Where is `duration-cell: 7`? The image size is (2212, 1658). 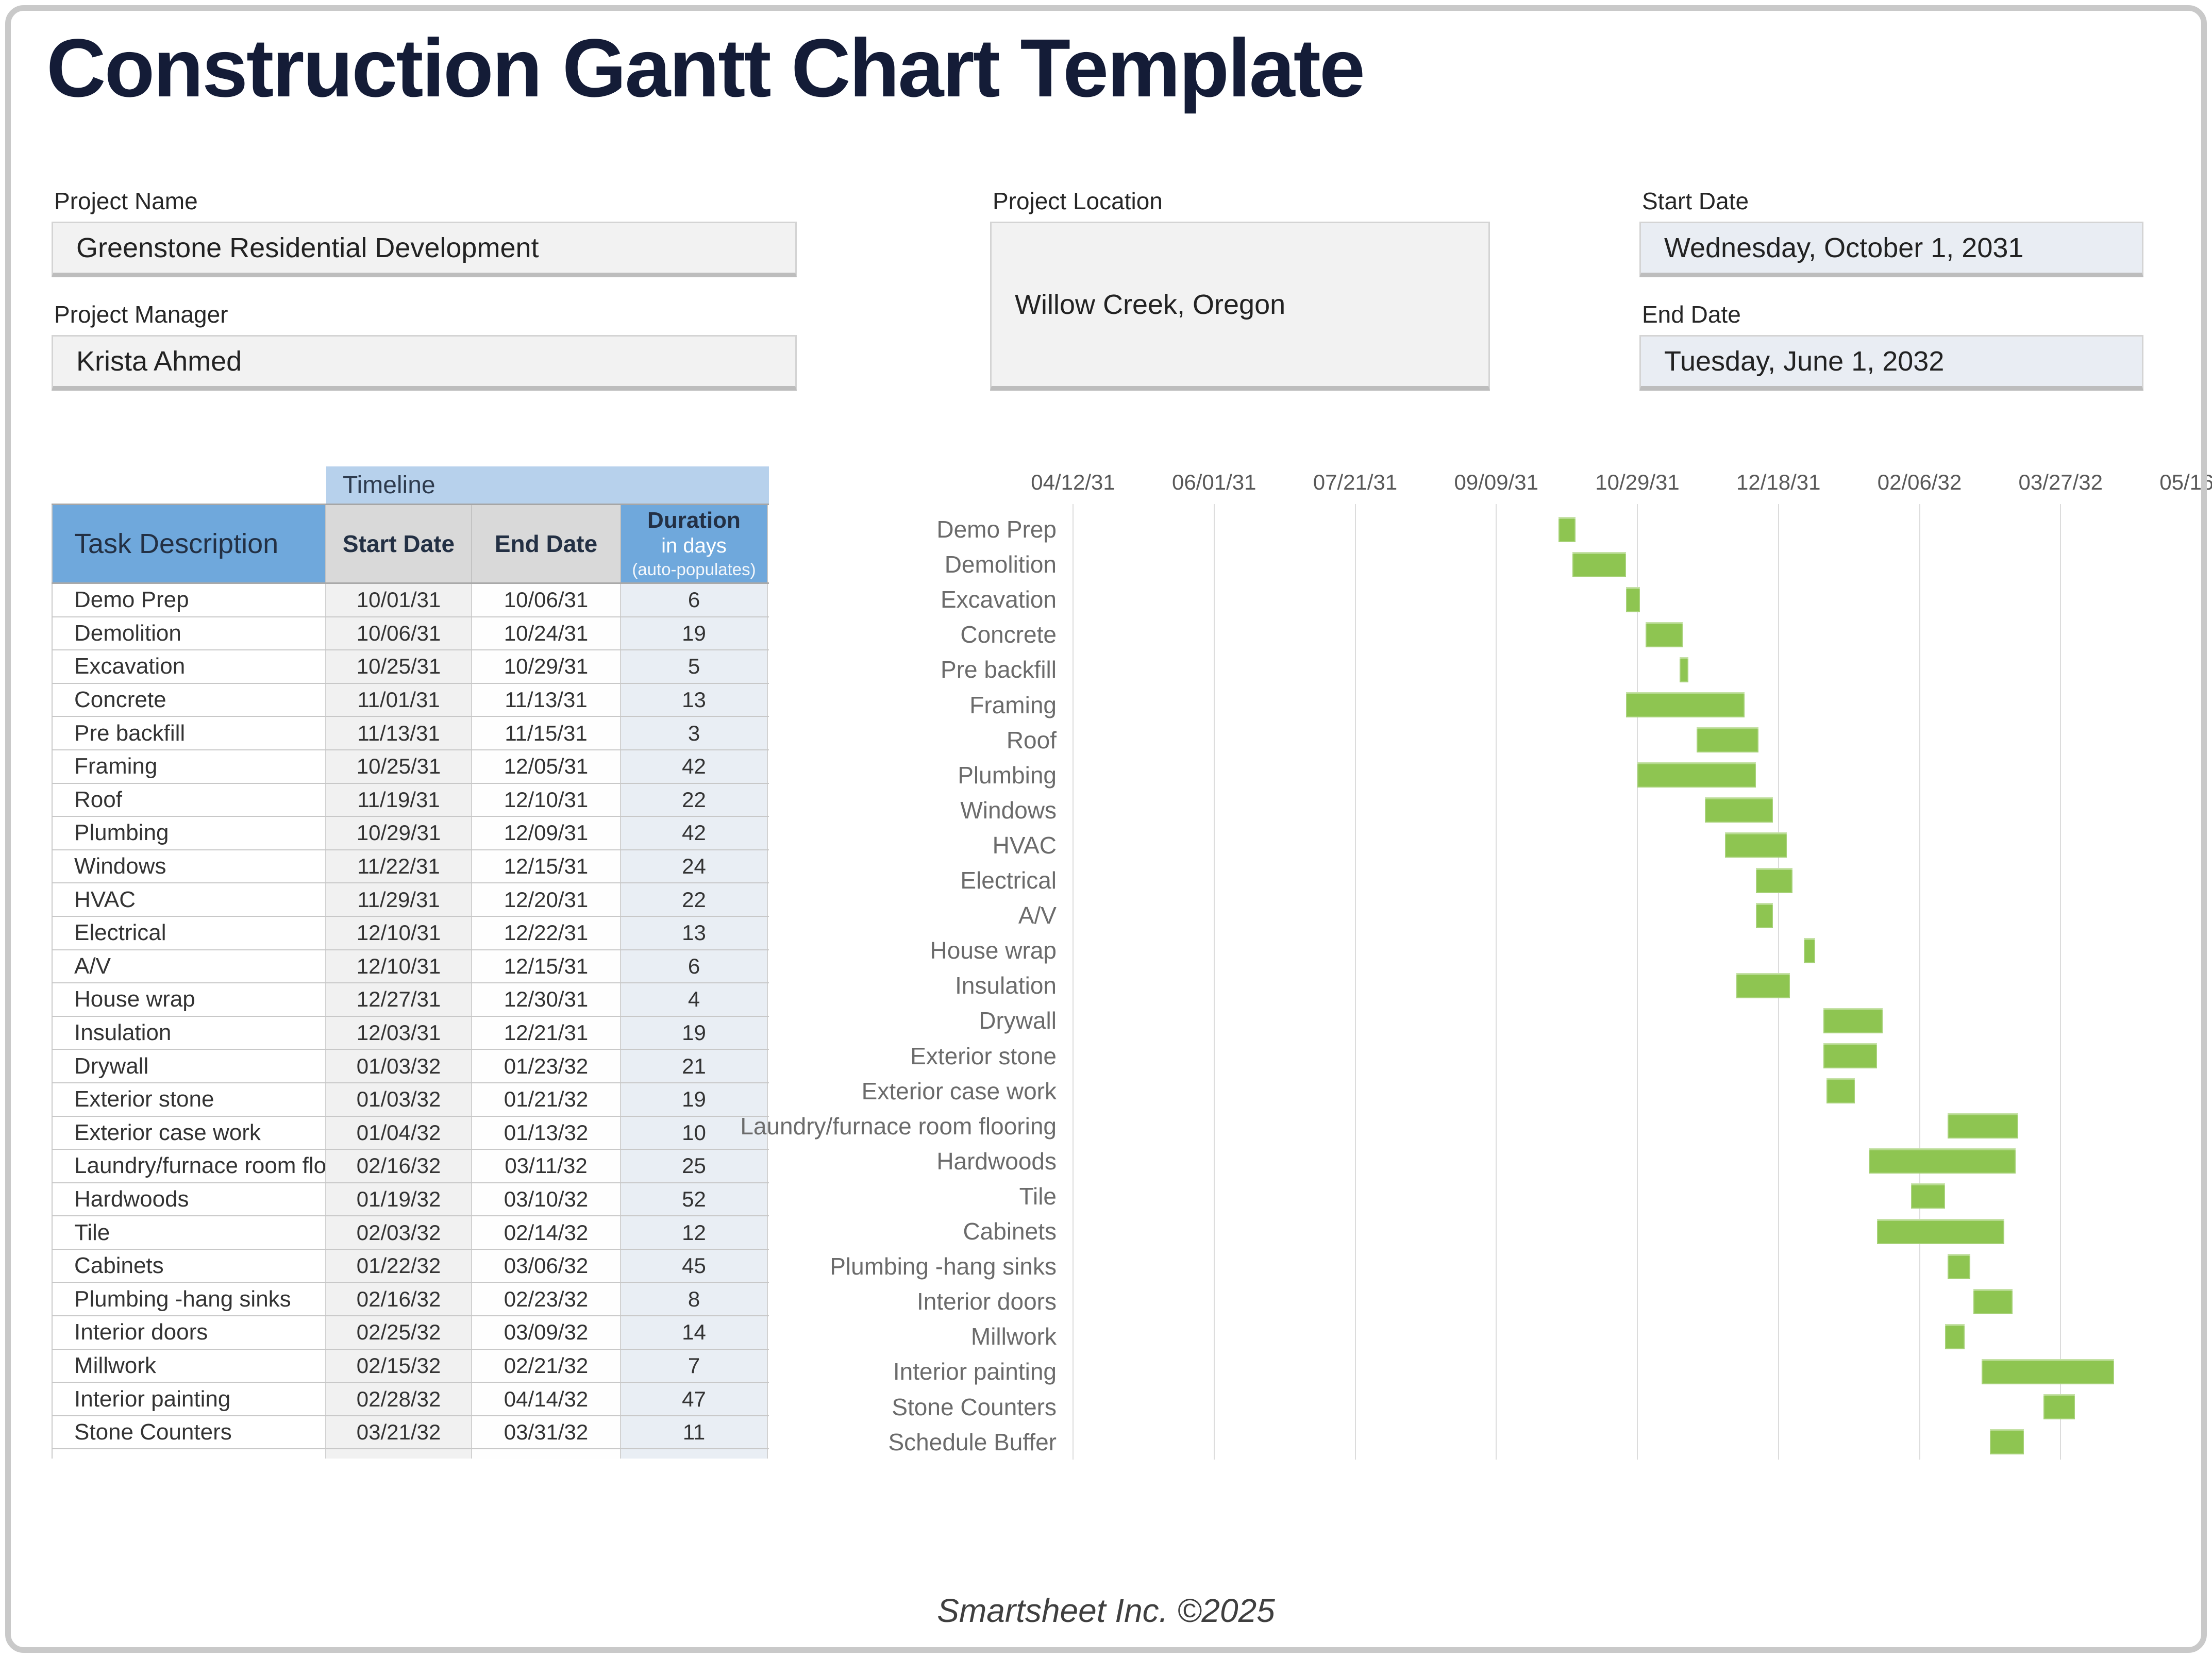 duration-cell: 7 is located at coordinates (694, 1365).